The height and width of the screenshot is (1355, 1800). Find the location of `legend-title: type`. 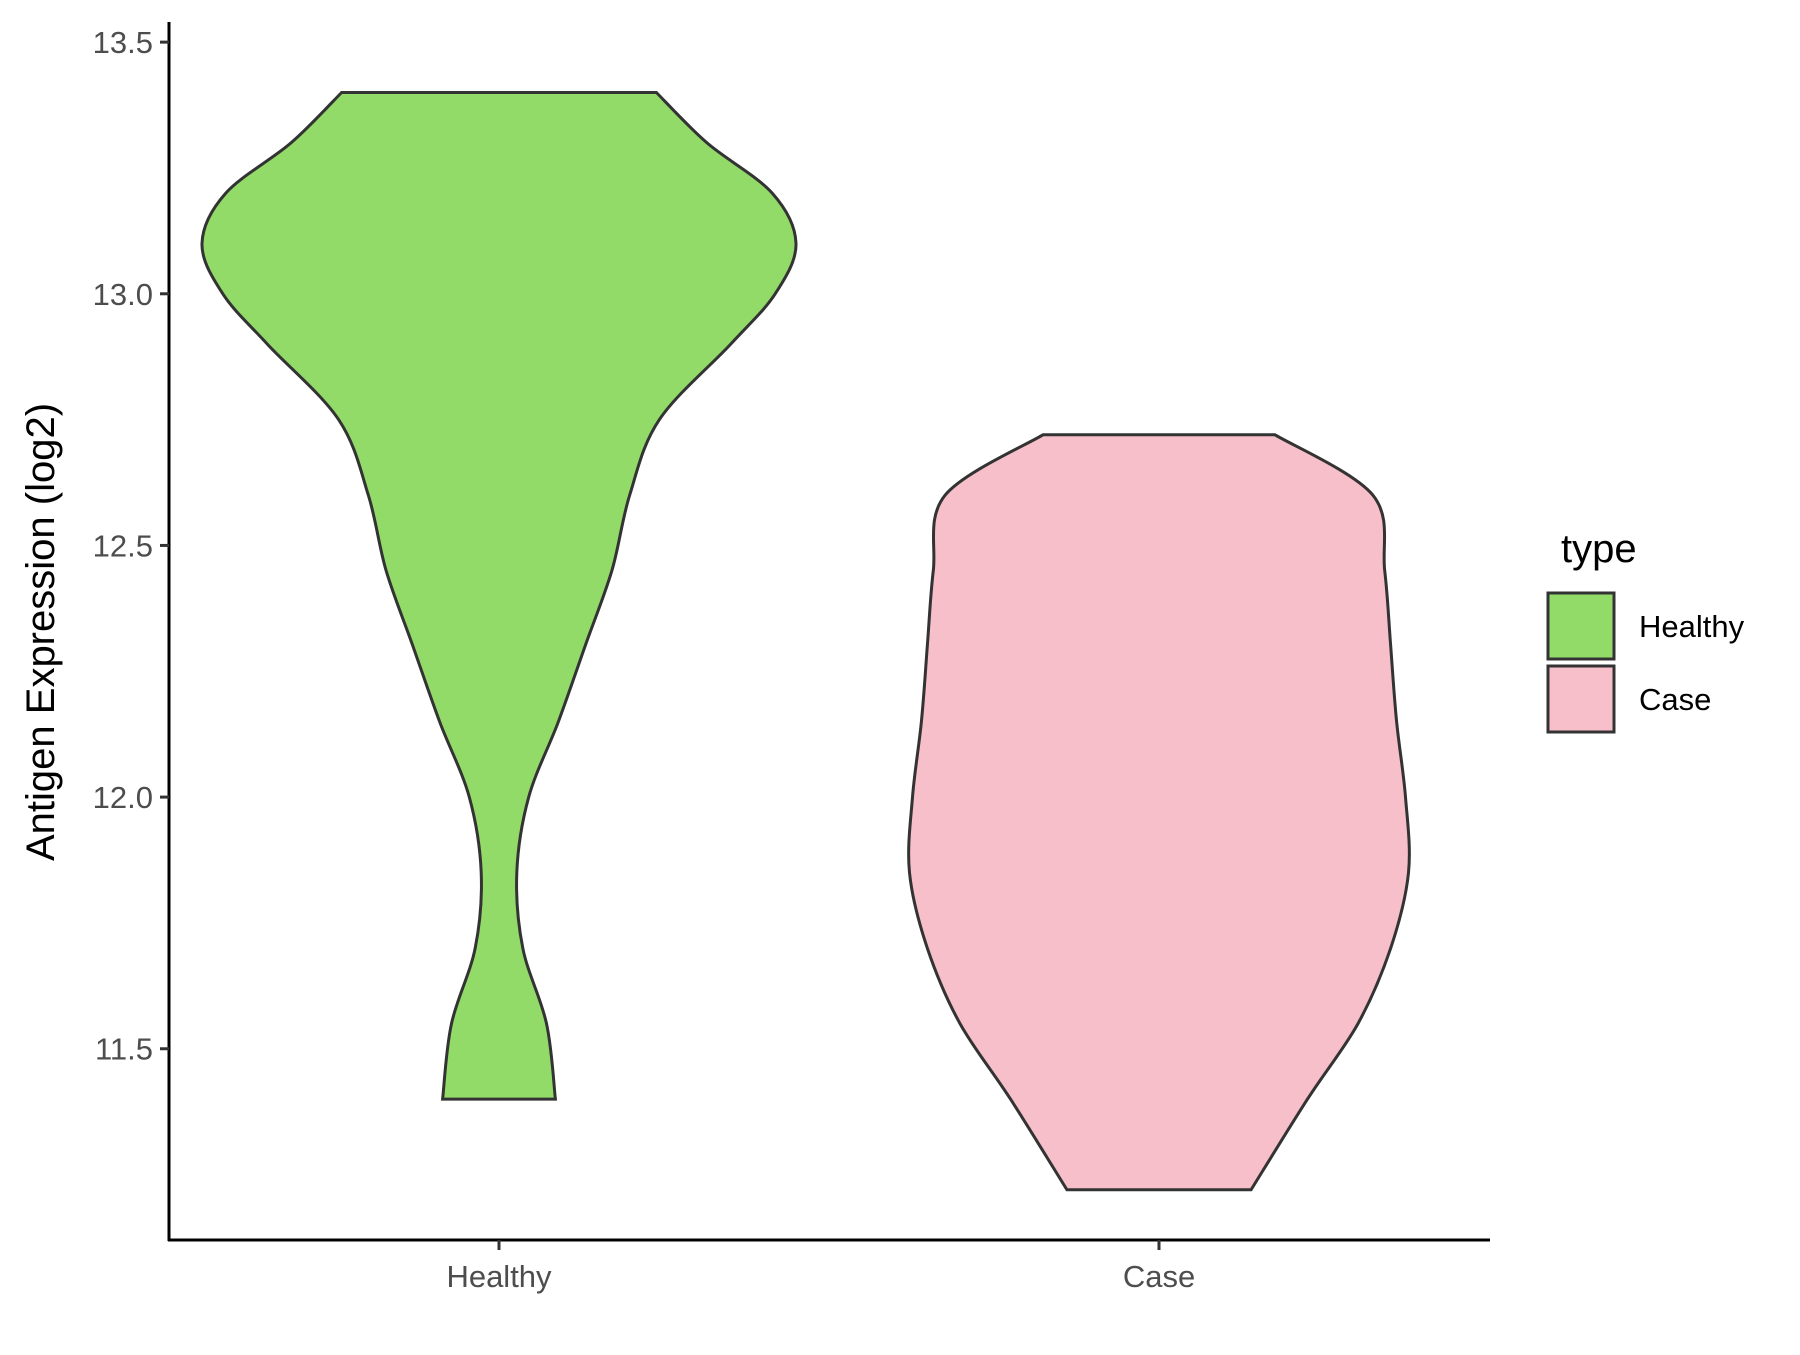

legend-title: type is located at coordinates (1599, 549).